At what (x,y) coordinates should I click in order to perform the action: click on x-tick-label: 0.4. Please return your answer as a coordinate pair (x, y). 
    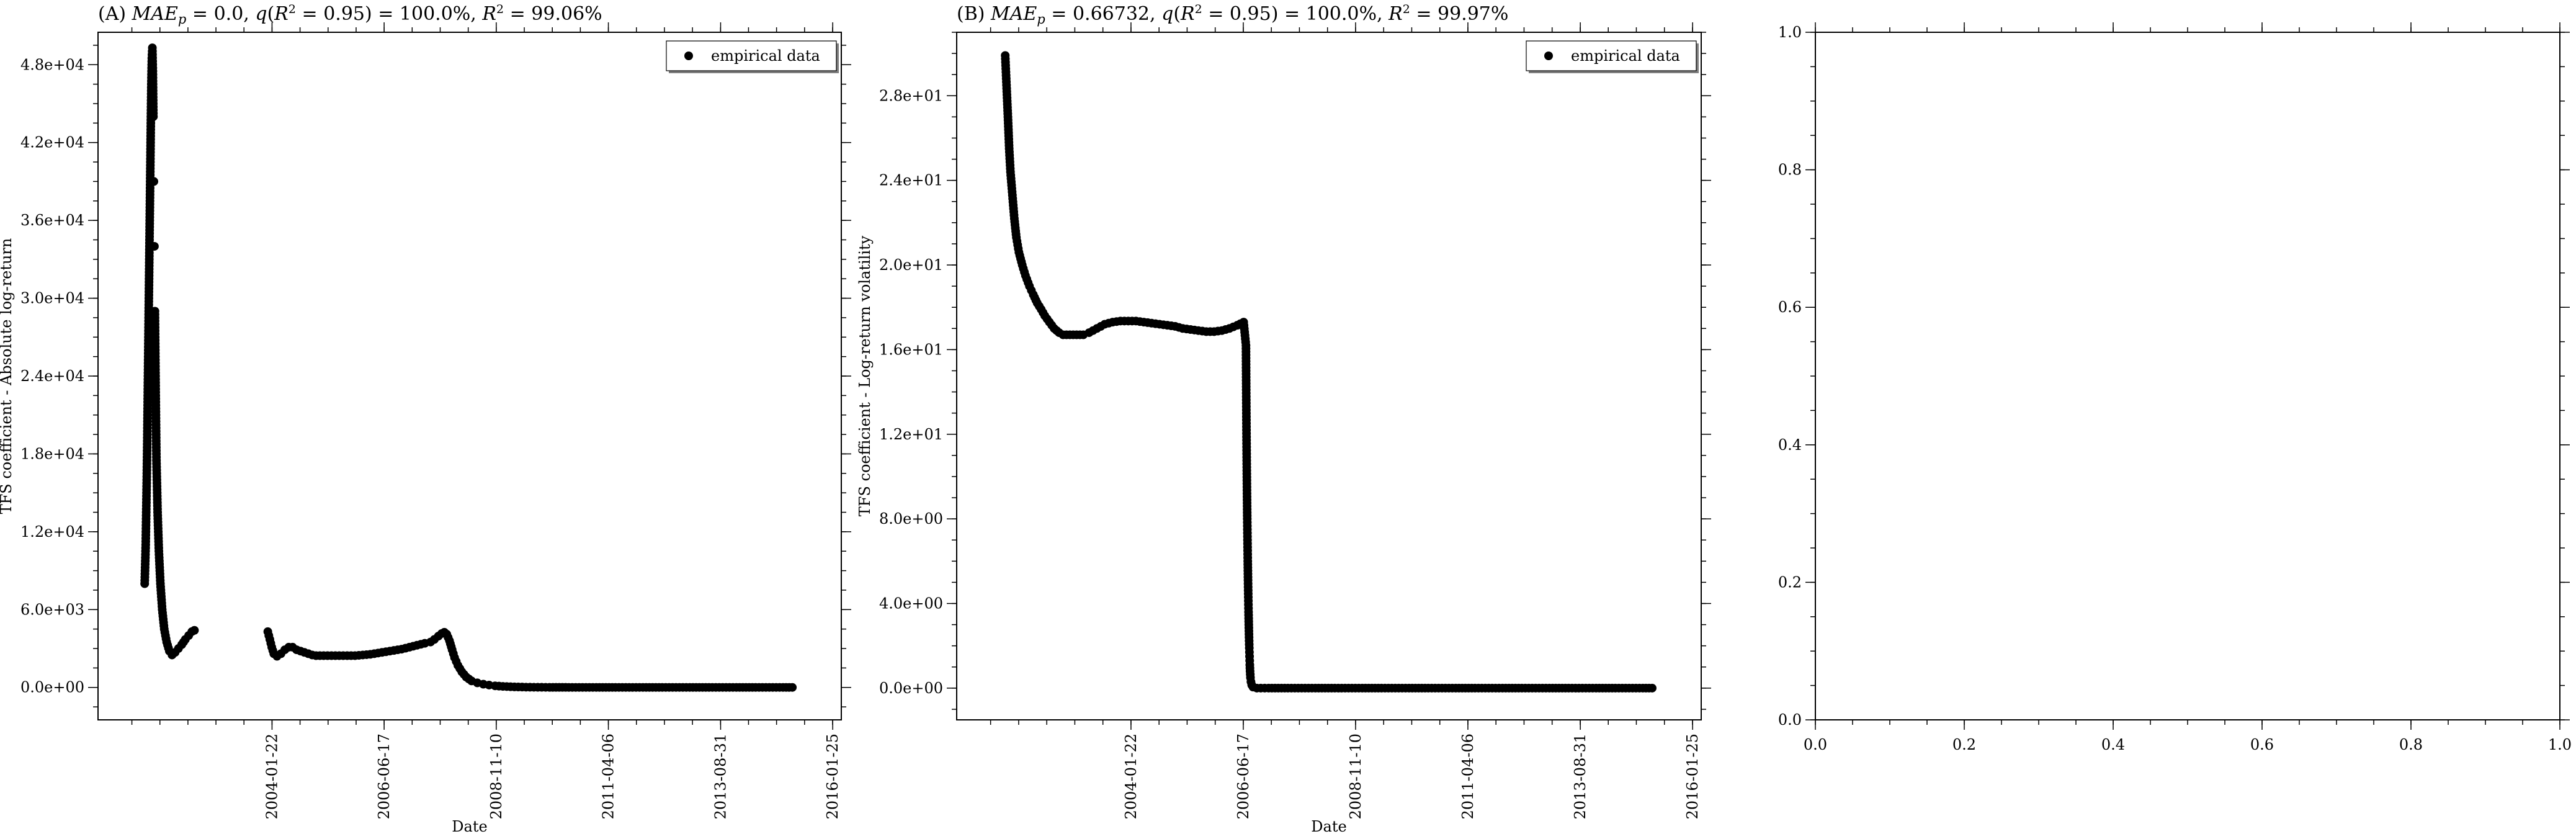
    Looking at the image, I should click on (2113, 744).